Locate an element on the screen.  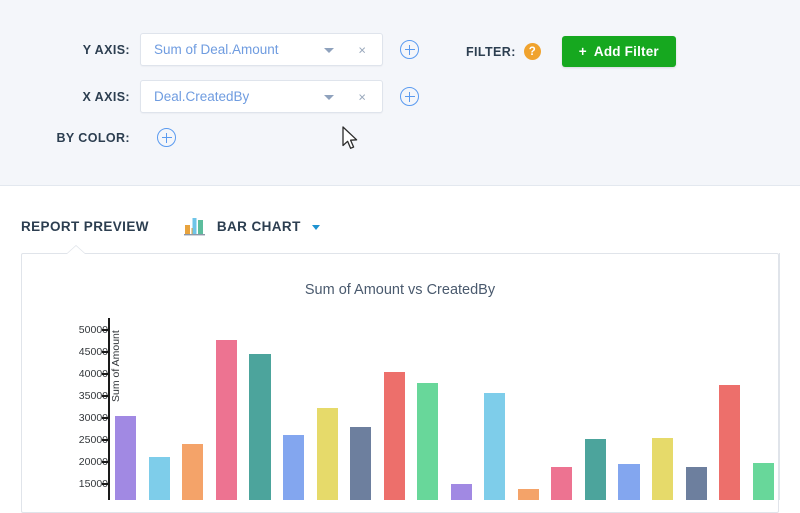
y-tick-label: 25000 is located at coordinates (93, 440).